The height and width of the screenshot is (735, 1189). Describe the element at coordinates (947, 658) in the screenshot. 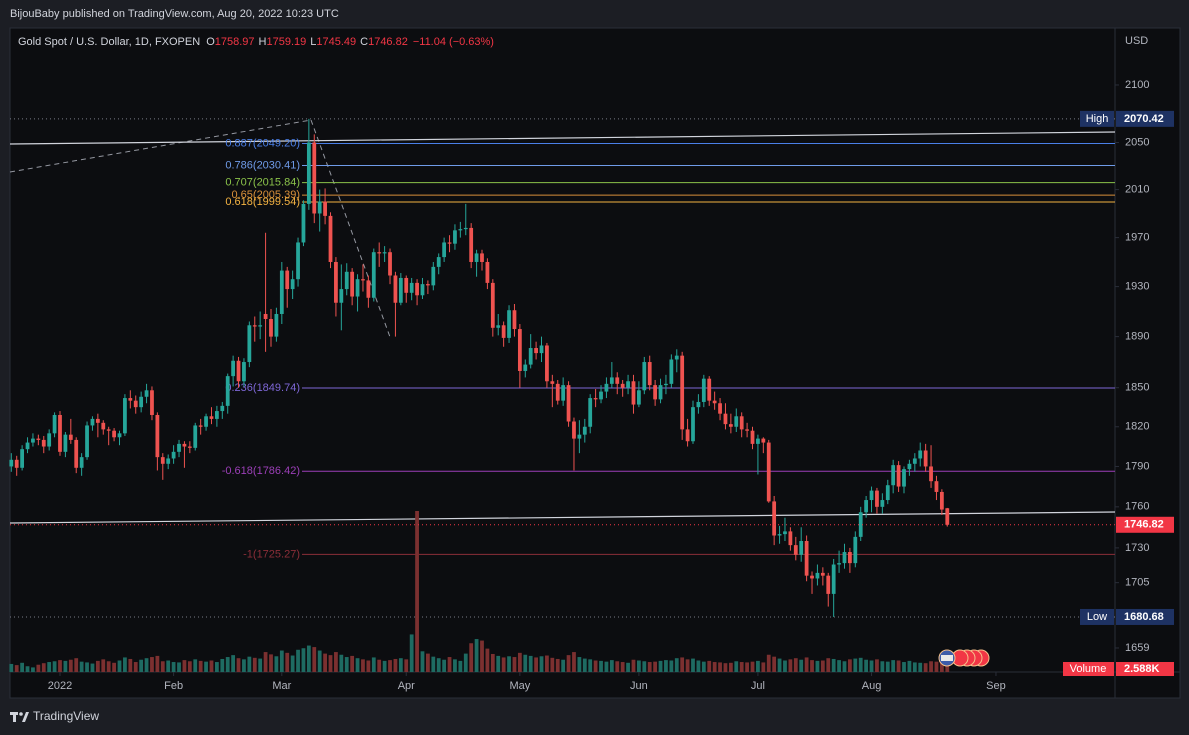

I see `flag` at that location.